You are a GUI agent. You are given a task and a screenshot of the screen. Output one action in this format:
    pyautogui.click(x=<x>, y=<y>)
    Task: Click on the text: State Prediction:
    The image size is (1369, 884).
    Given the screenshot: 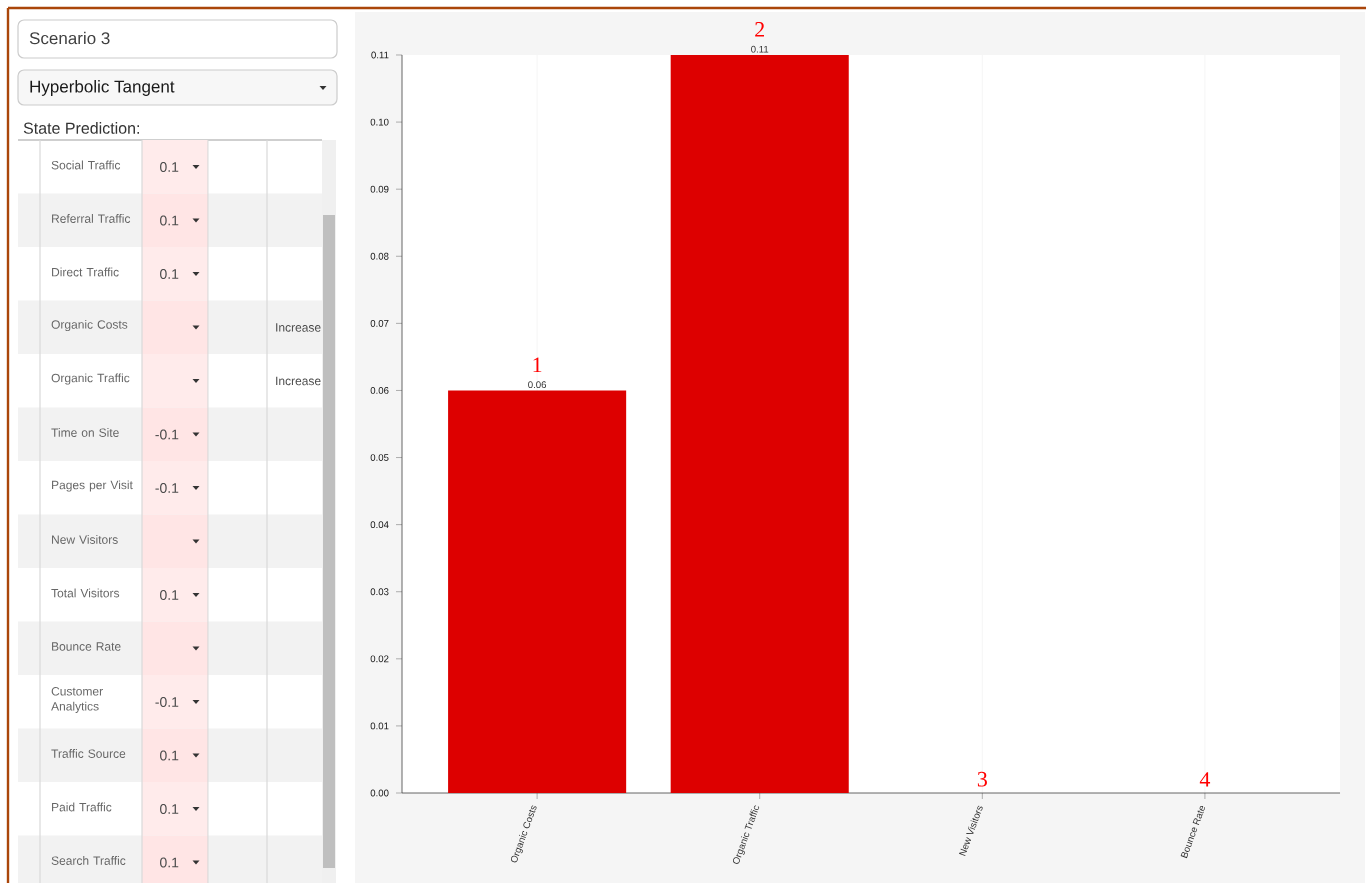 What is the action you would take?
    pyautogui.click(x=81, y=128)
    